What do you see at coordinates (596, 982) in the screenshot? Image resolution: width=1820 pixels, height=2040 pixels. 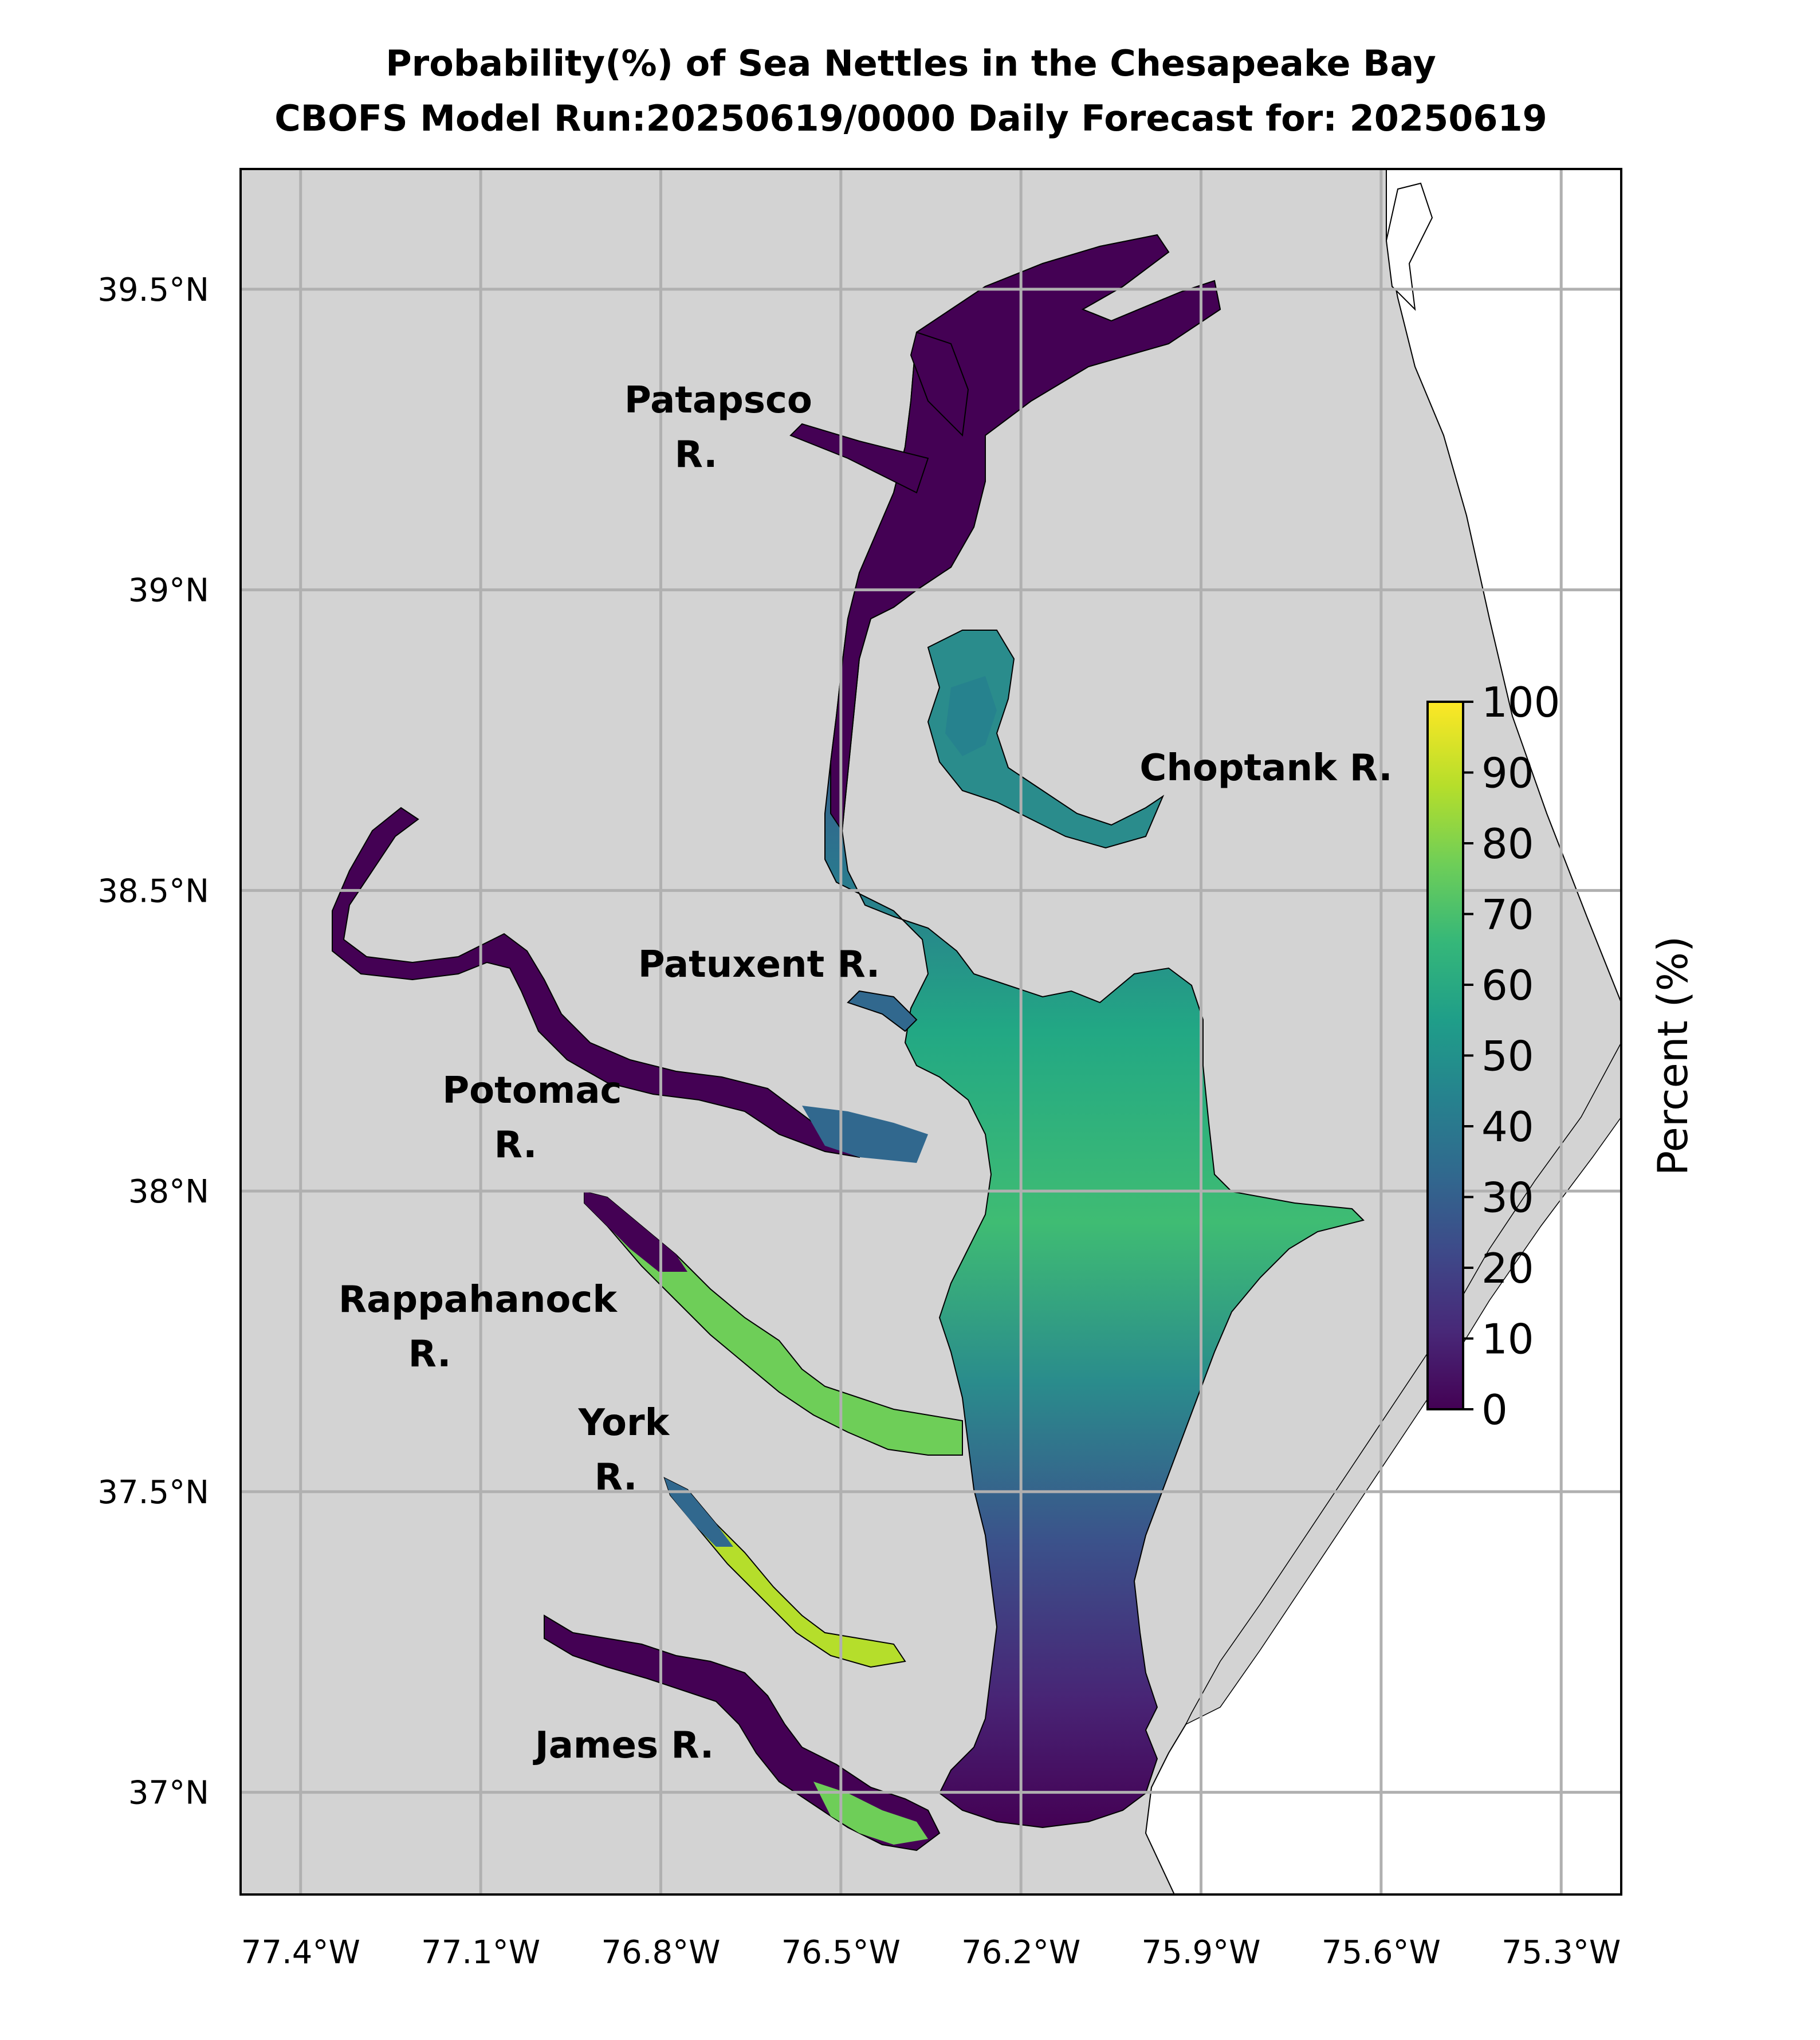 I see `potomac-river-water` at bounding box center [596, 982].